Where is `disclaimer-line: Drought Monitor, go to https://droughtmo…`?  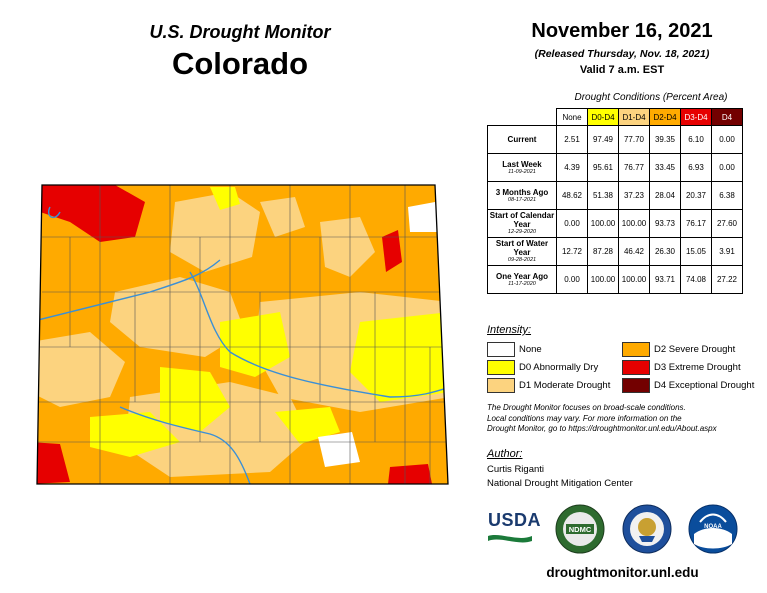 disclaimer-line: Drought Monitor, go to https://droughtmo… is located at coordinates (602, 428).